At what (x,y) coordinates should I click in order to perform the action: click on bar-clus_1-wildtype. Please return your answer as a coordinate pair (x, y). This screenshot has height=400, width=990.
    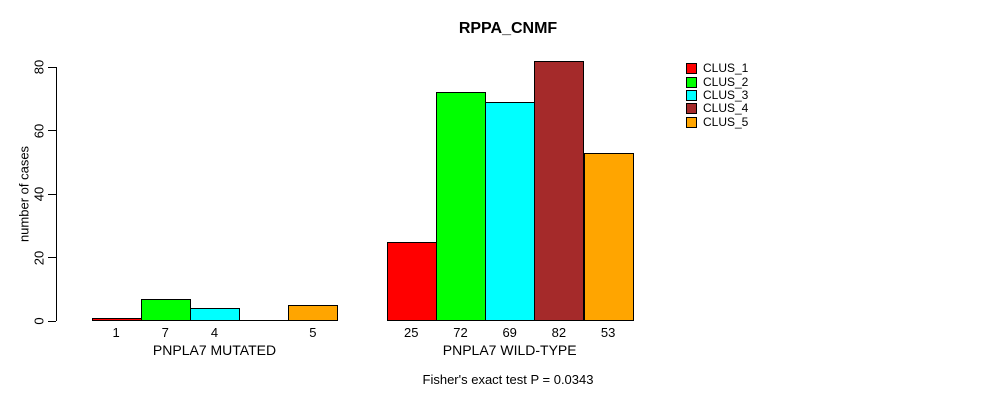
    Looking at the image, I should click on (411, 281).